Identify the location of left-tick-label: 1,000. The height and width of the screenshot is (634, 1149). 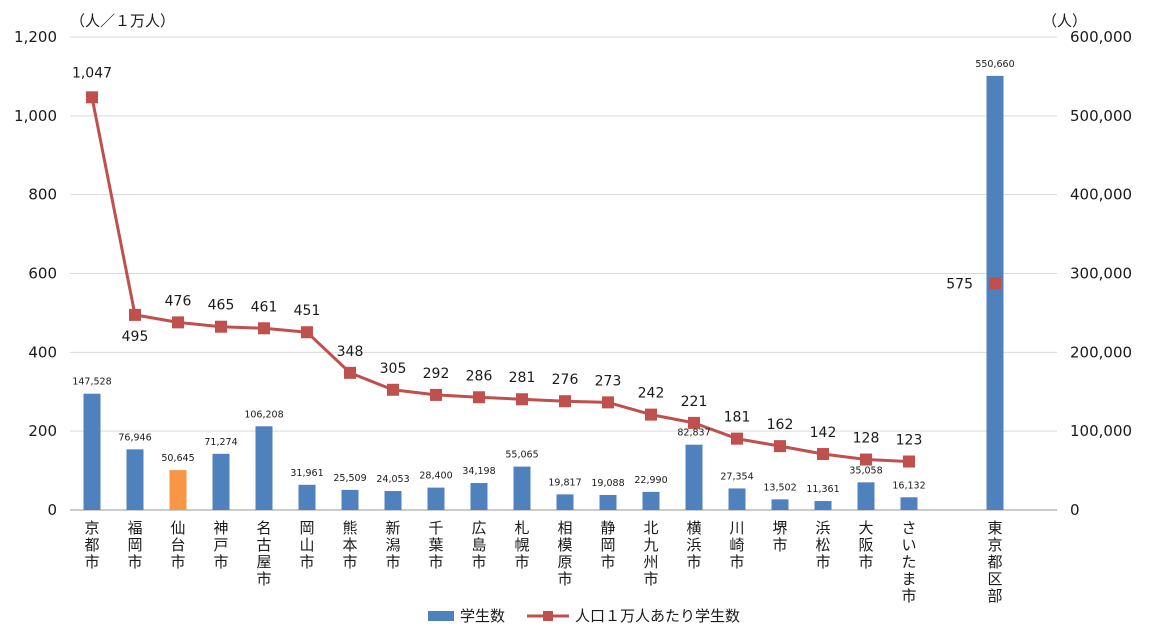
(35, 116).